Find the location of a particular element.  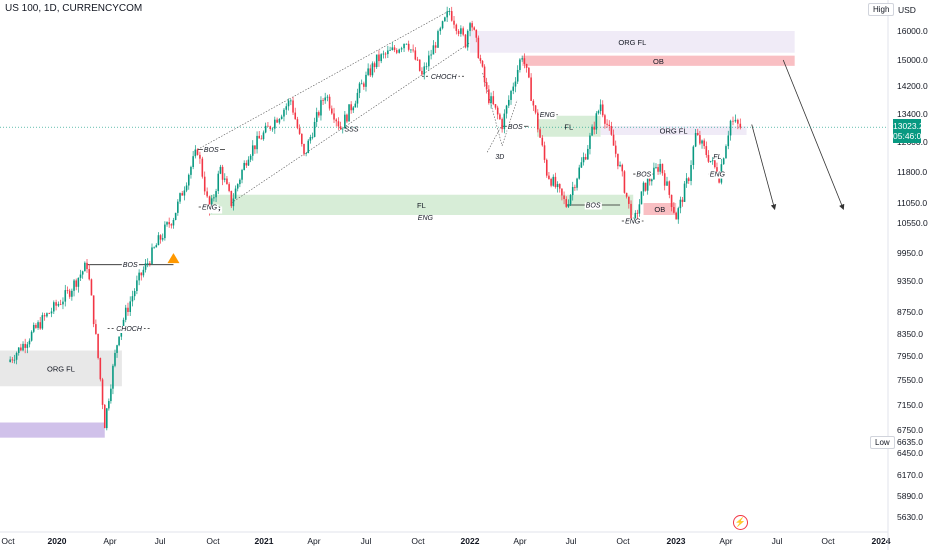

low-value: 6635.0 is located at coordinates (910, 442).